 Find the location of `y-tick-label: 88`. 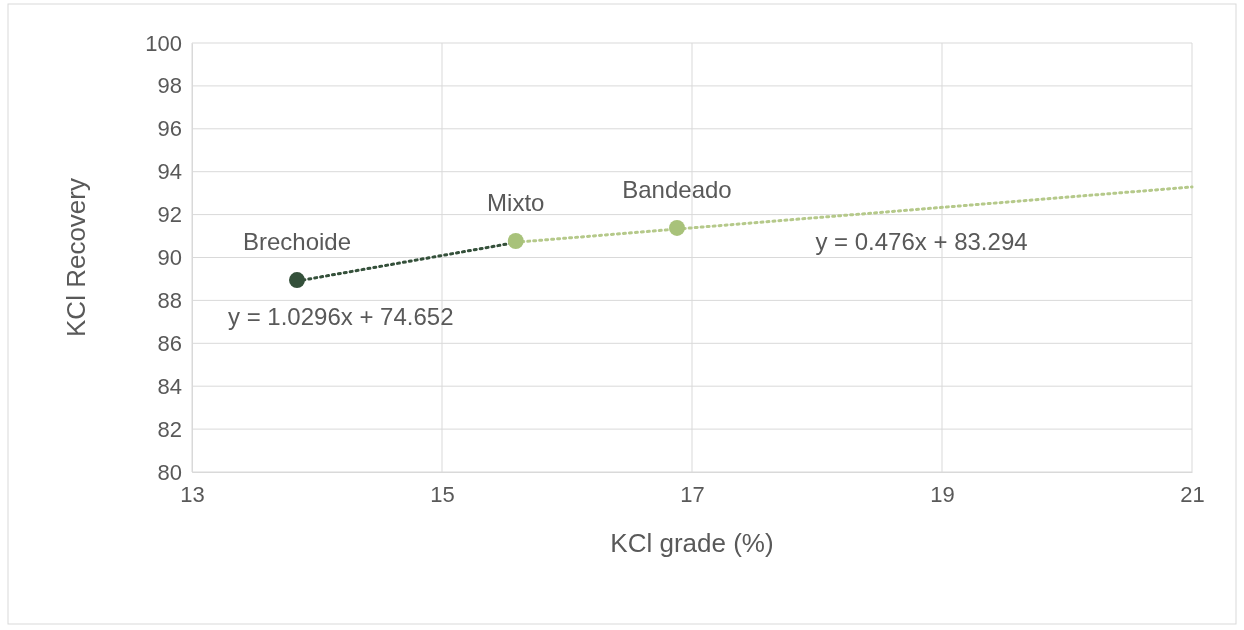

y-tick-label: 88 is located at coordinates (169, 300).